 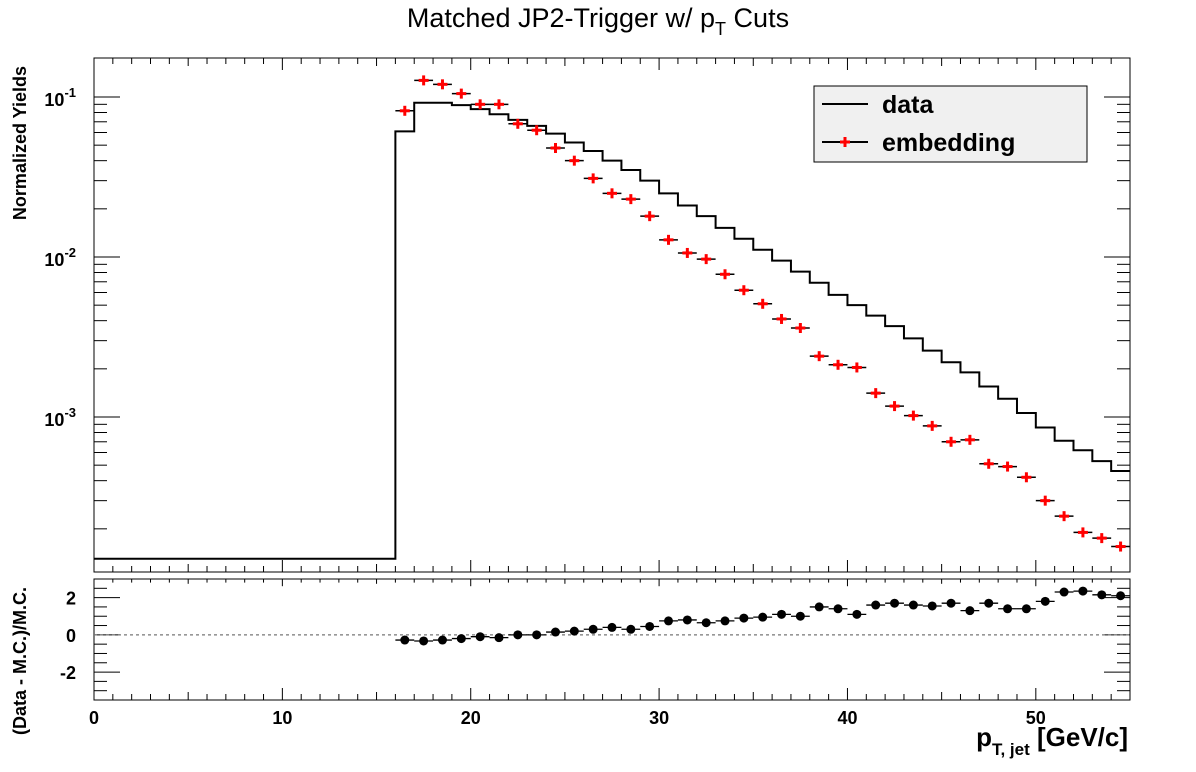 What do you see at coordinates (1011, 749) in the screenshot?
I see `x-axis-title-sub: T, jet` at bounding box center [1011, 749].